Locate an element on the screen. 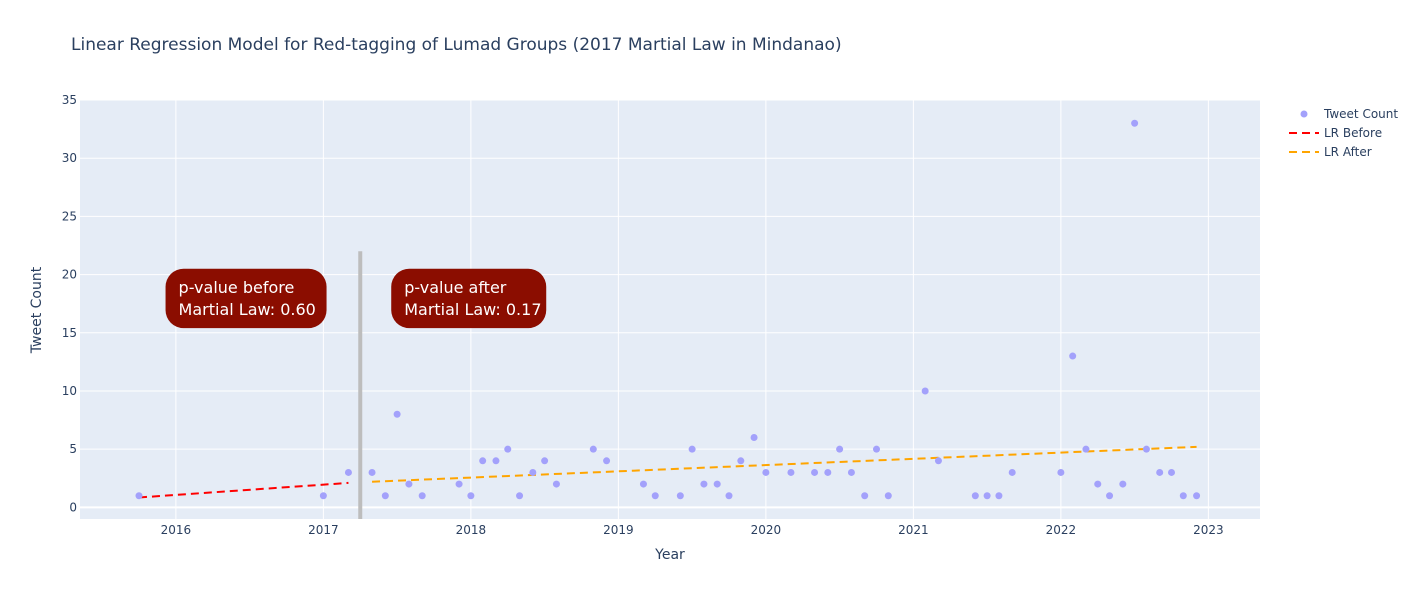  legend: Tweet Count LR Before LR After is located at coordinates (1343, 133).